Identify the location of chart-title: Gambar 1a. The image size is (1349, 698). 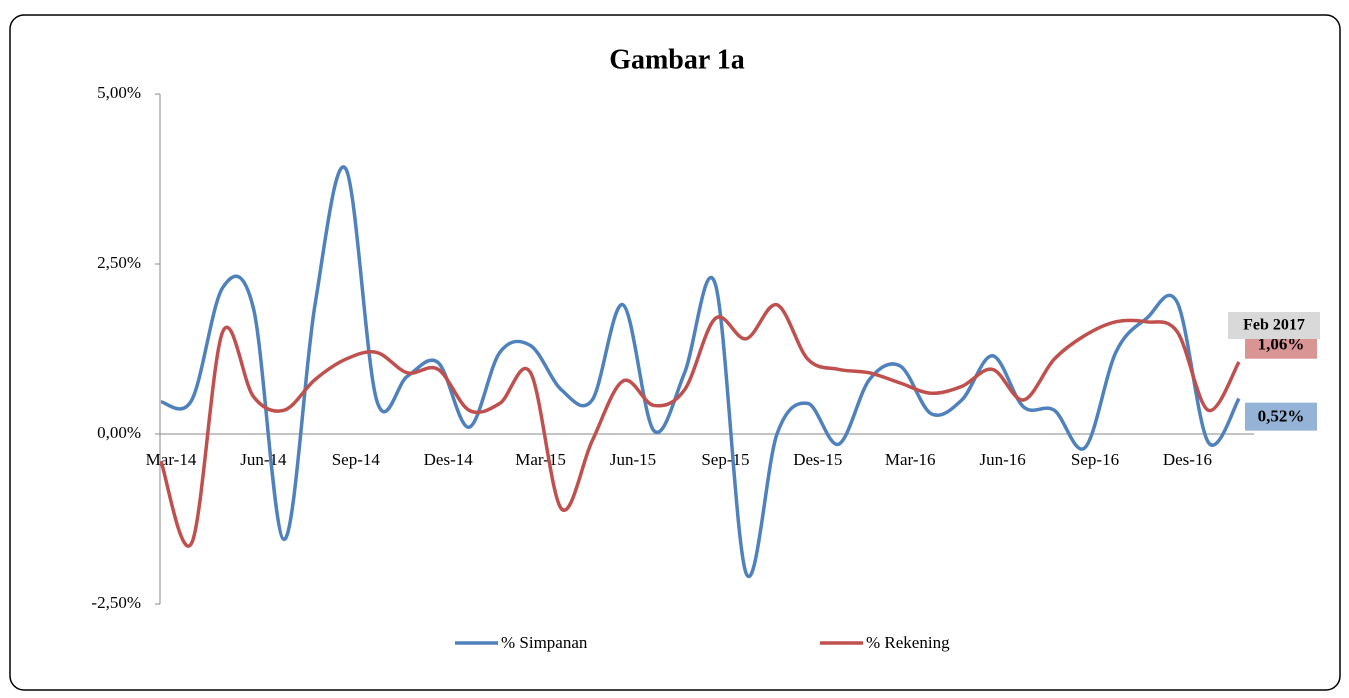
(677, 59).